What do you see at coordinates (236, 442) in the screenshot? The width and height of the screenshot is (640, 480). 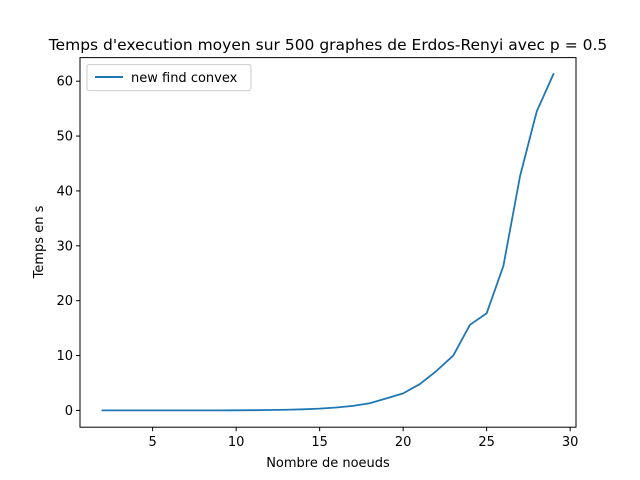 I see `x-tick-label: 10` at bounding box center [236, 442].